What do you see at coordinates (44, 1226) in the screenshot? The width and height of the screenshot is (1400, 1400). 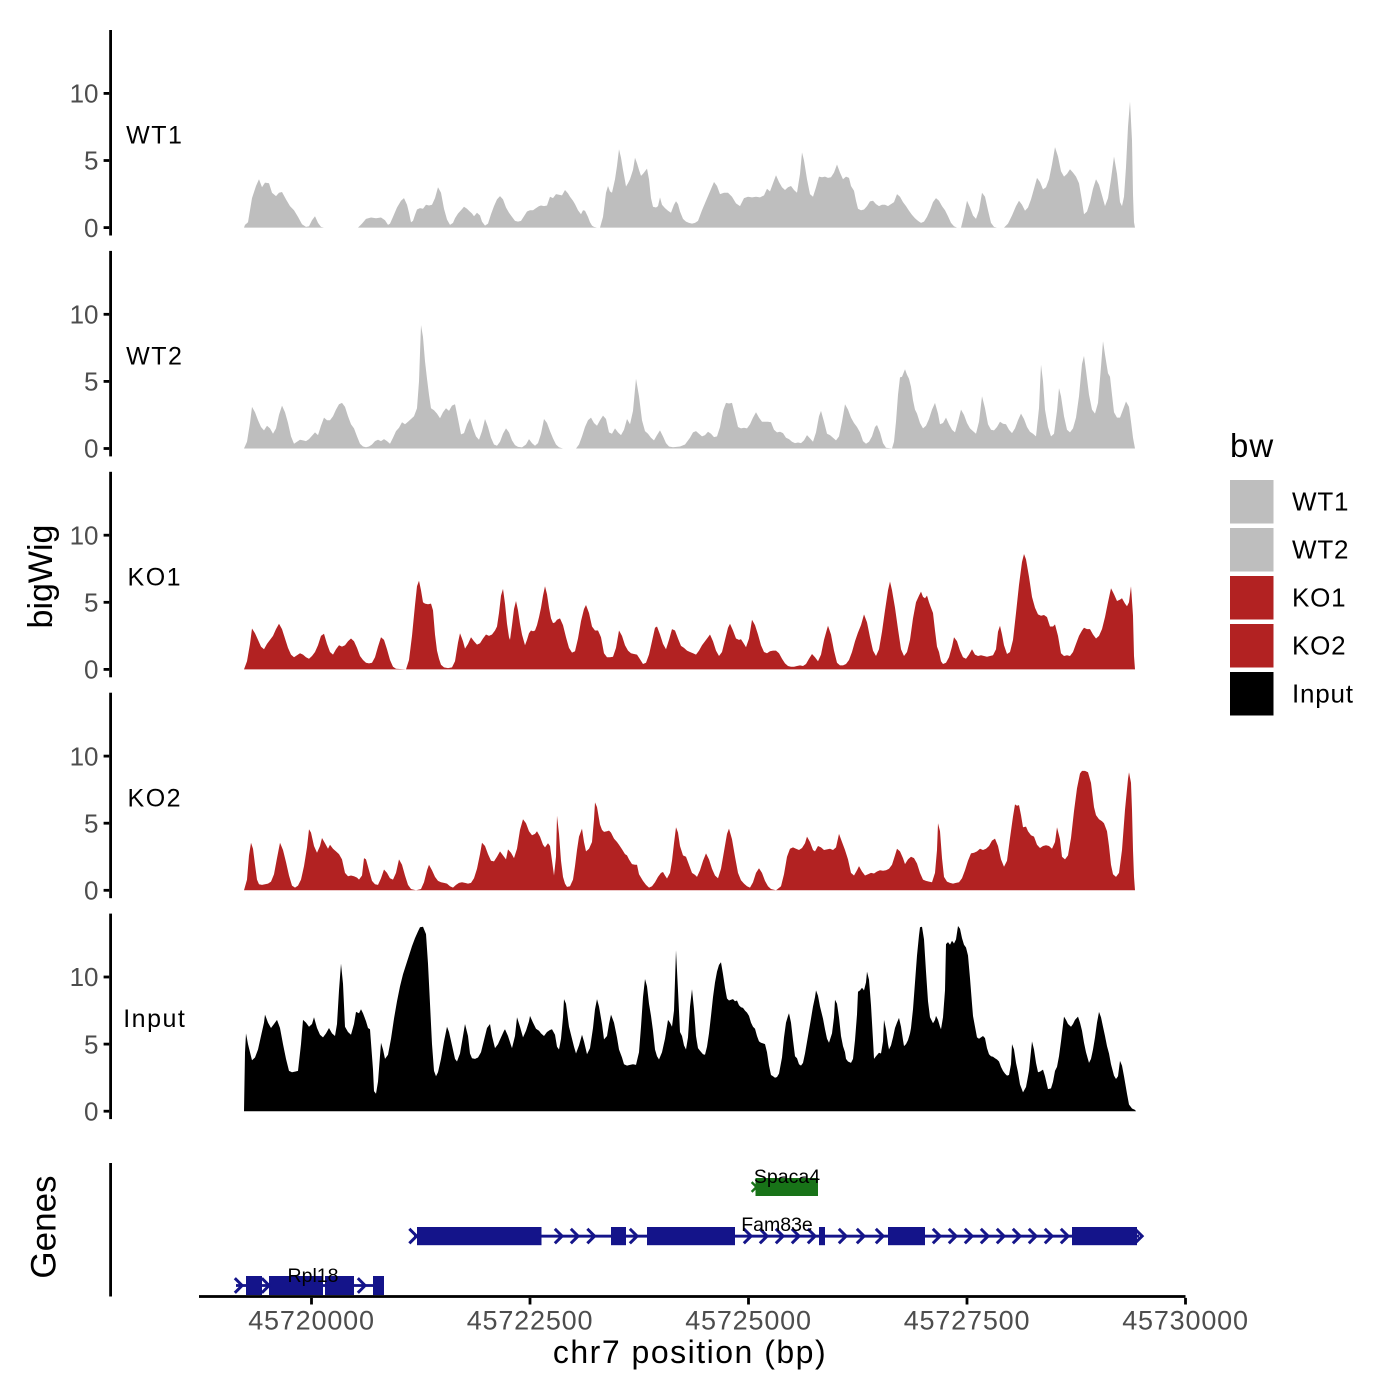 I see `svg-text: Genes` at bounding box center [44, 1226].